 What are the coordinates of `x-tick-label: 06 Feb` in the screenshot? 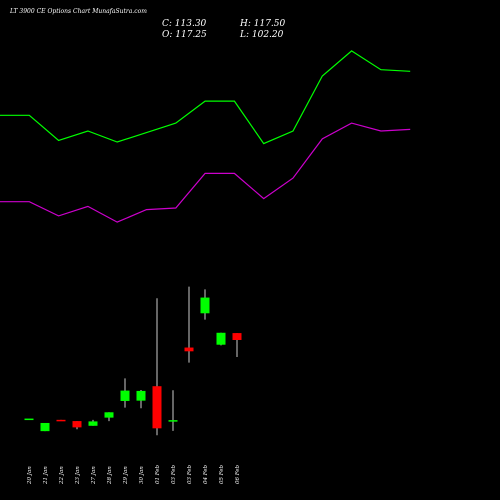 It's located at (238, 474).